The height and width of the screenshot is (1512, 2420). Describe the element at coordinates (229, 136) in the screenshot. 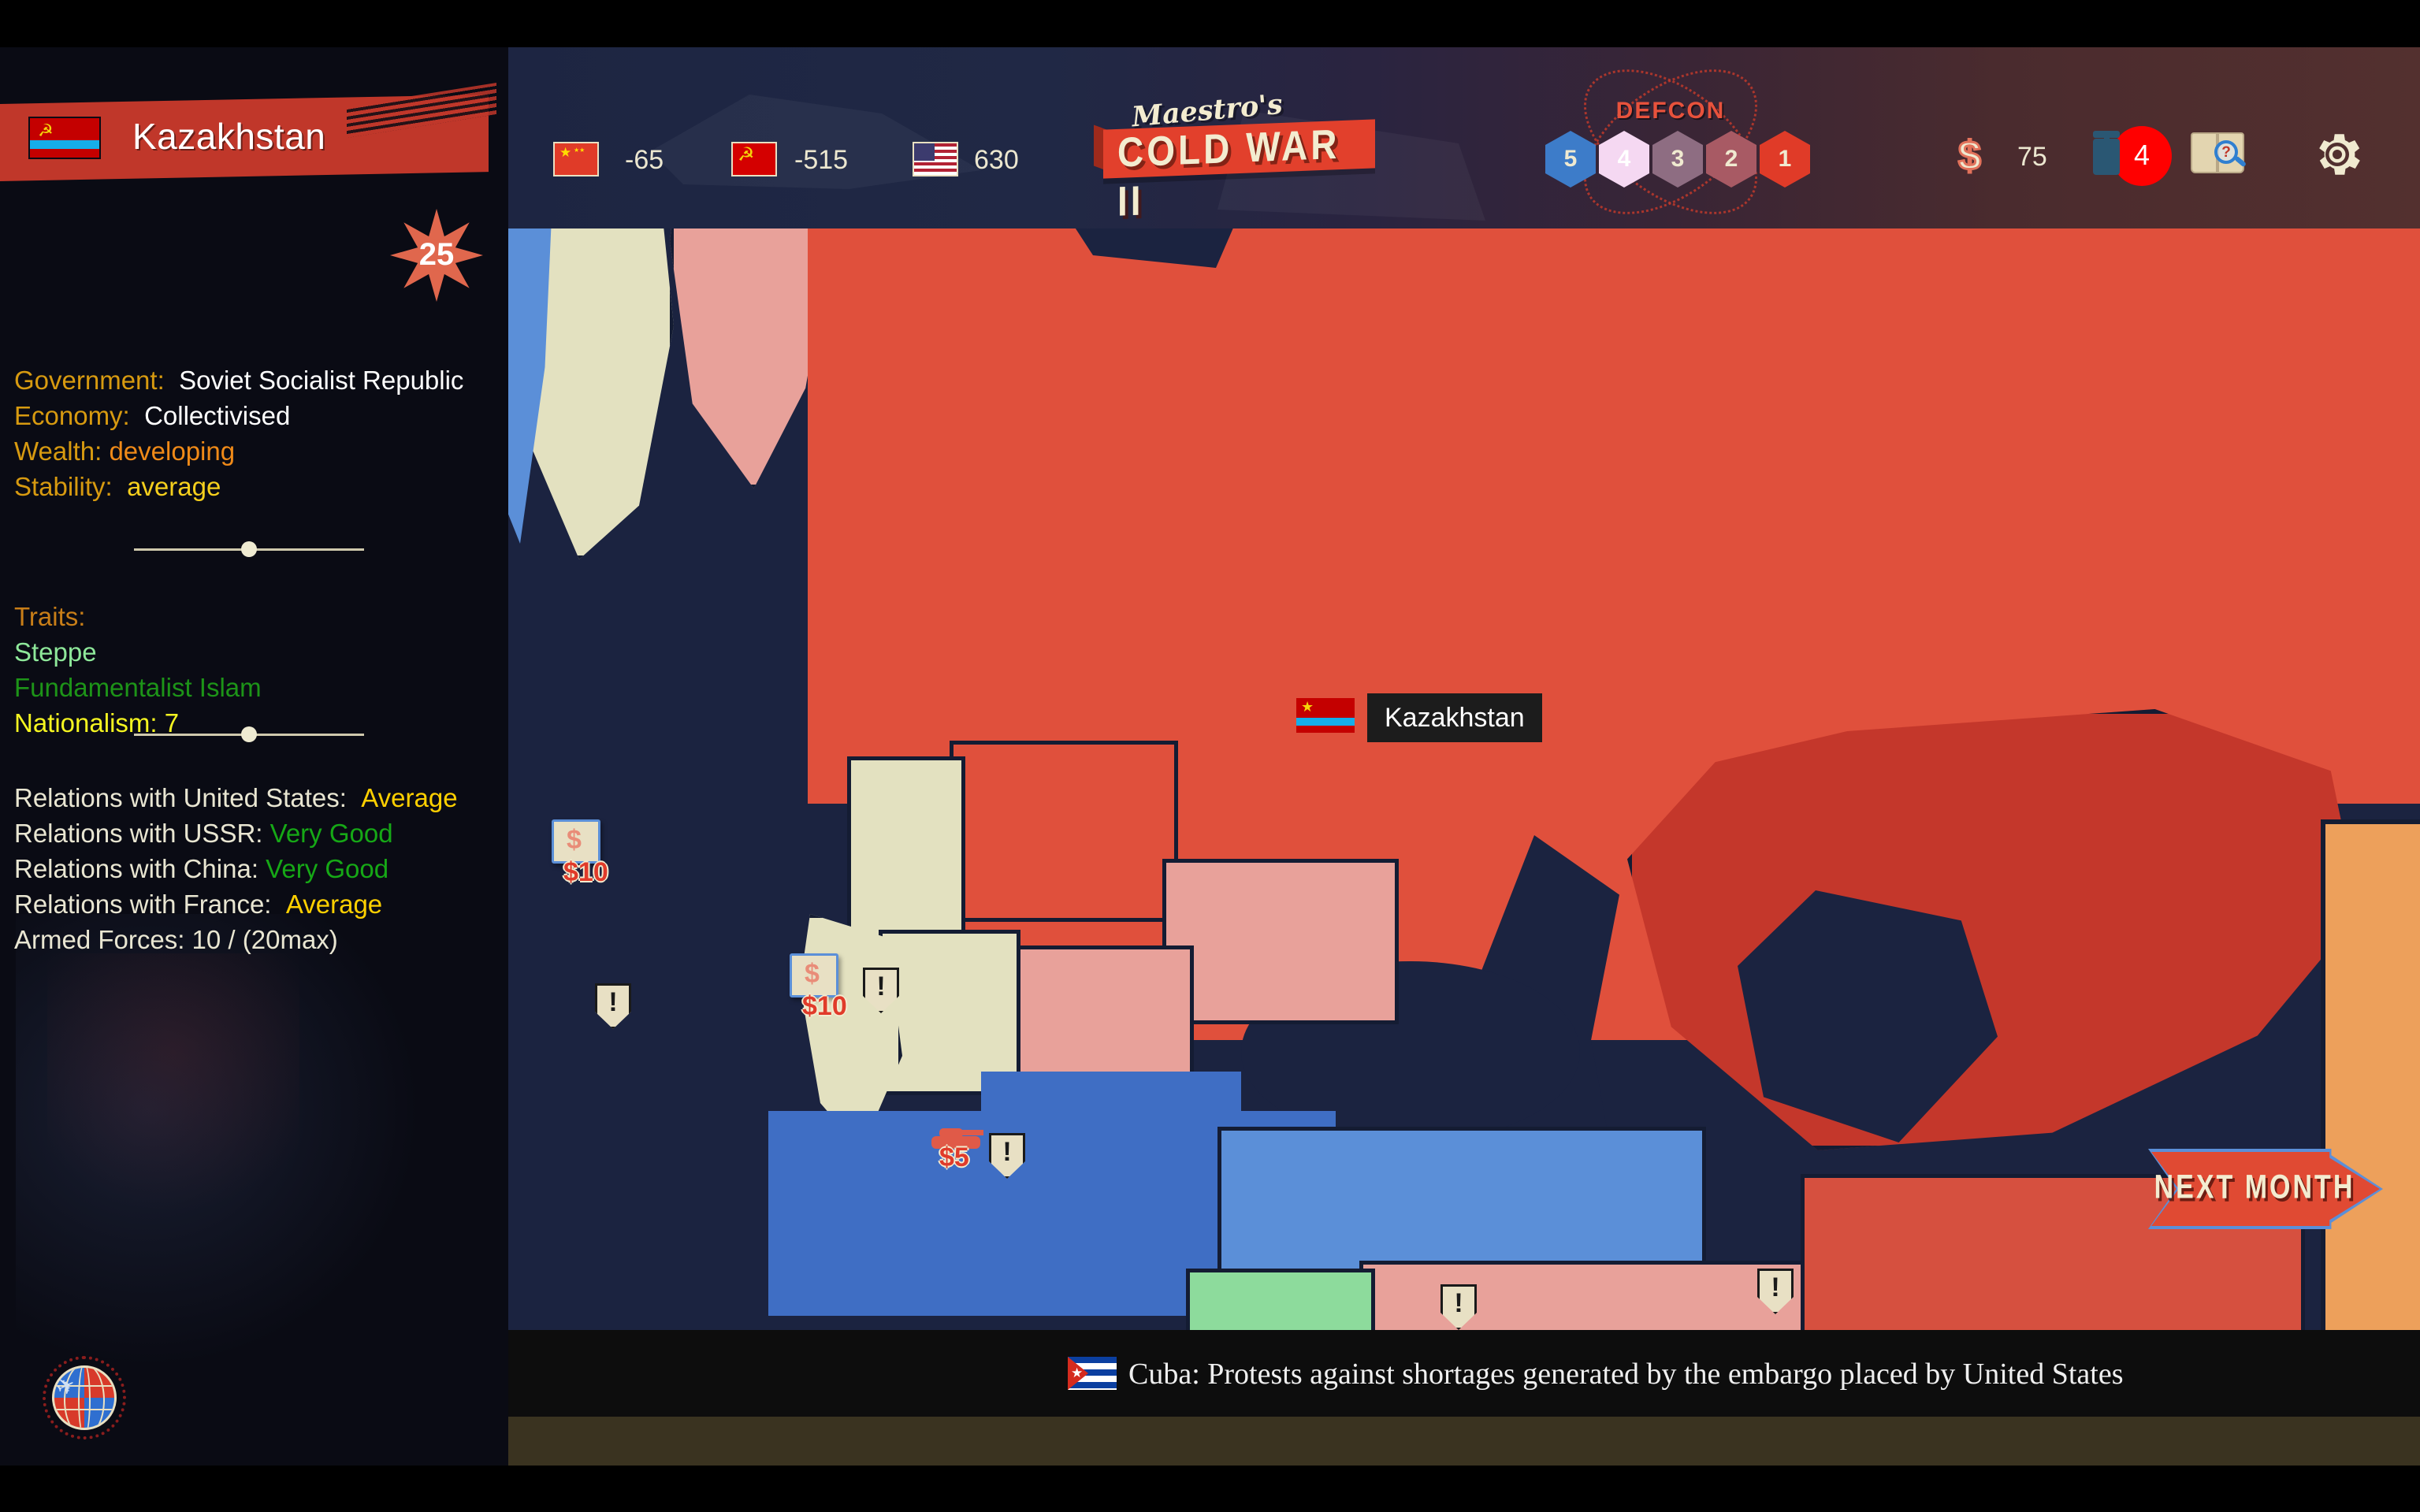

I see `country-name: Kazakhstan` at that location.